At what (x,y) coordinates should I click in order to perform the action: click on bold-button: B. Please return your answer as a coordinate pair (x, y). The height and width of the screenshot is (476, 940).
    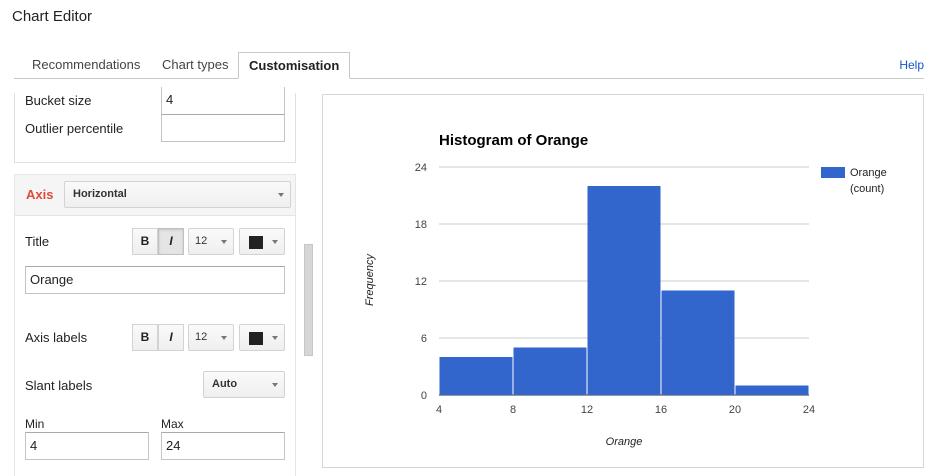
    Looking at the image, I should click on (145, 241).